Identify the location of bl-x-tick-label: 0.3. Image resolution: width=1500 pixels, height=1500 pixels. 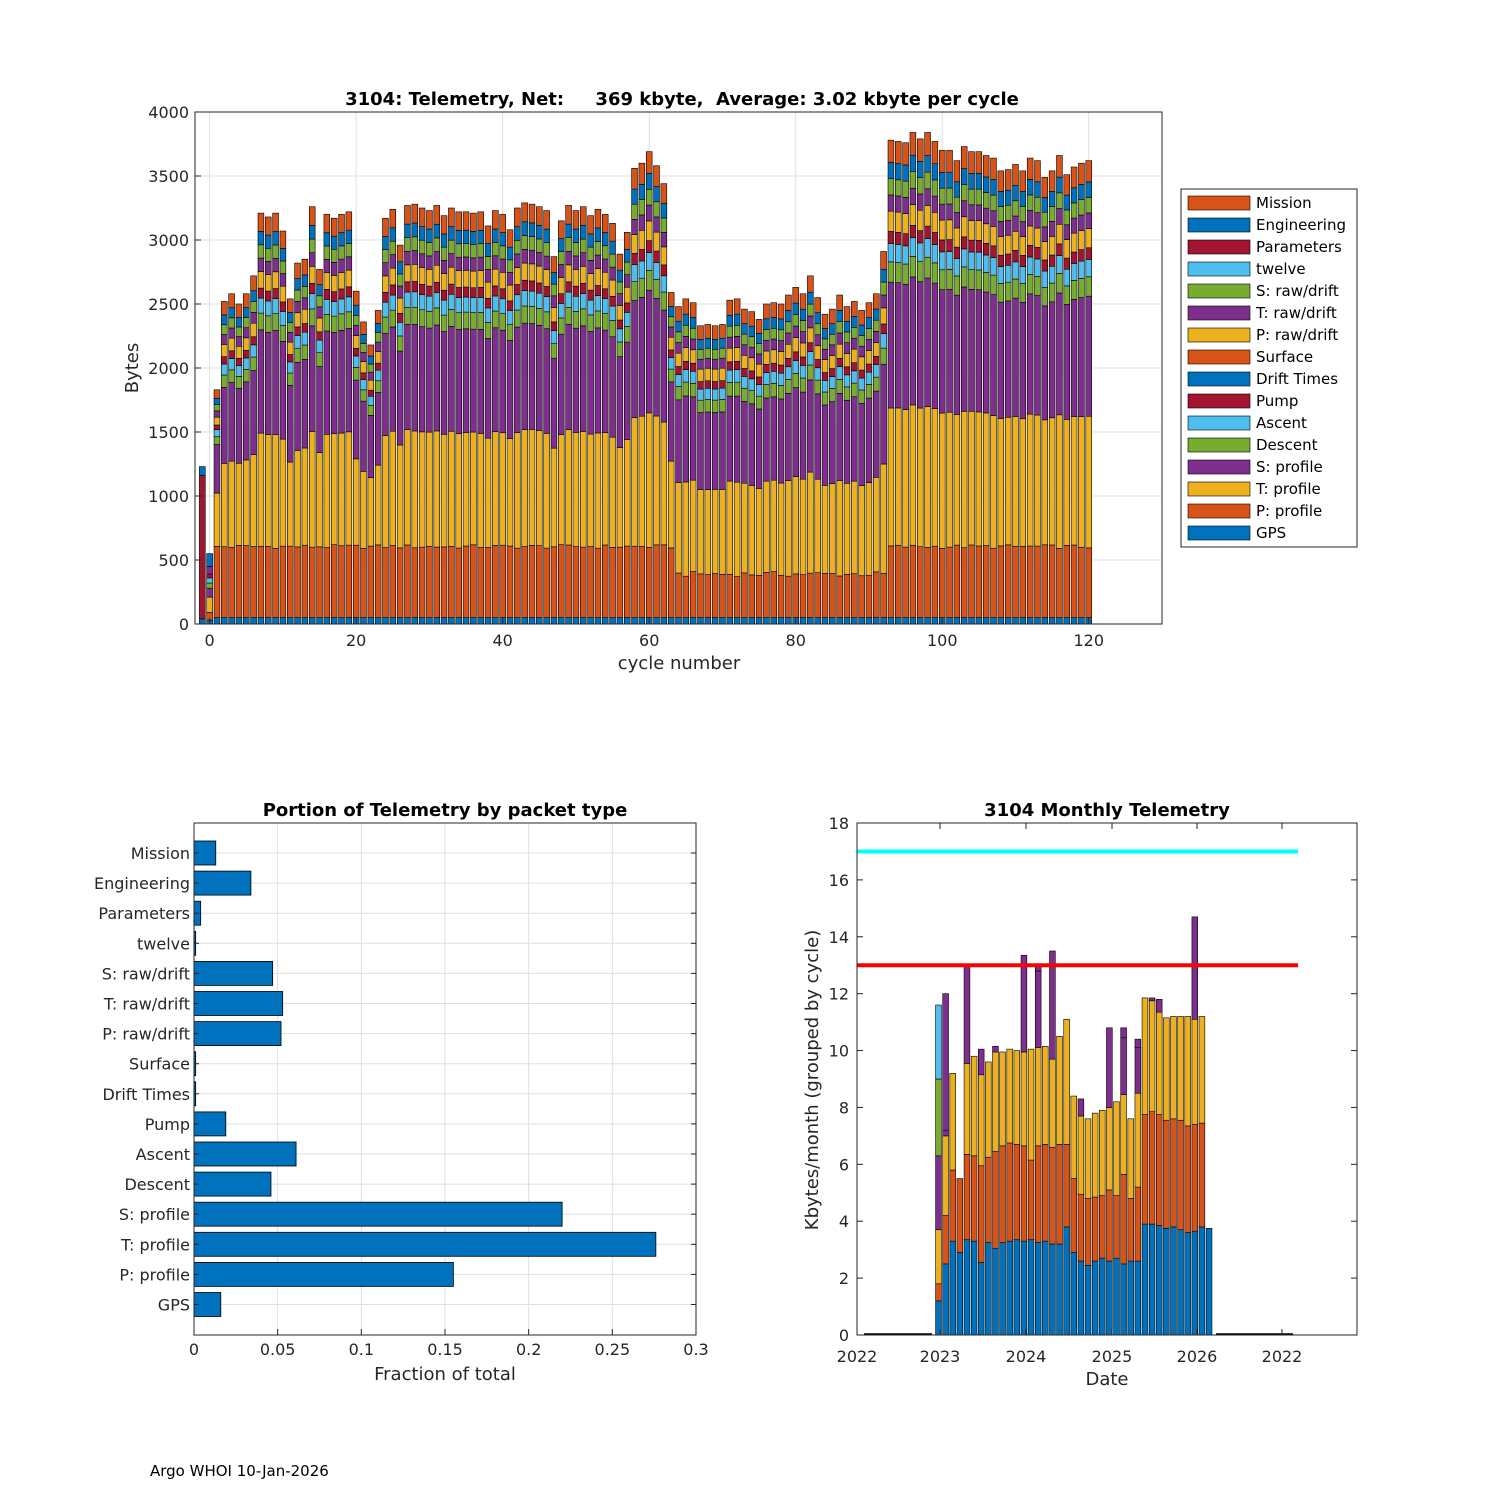
(695, 1349).